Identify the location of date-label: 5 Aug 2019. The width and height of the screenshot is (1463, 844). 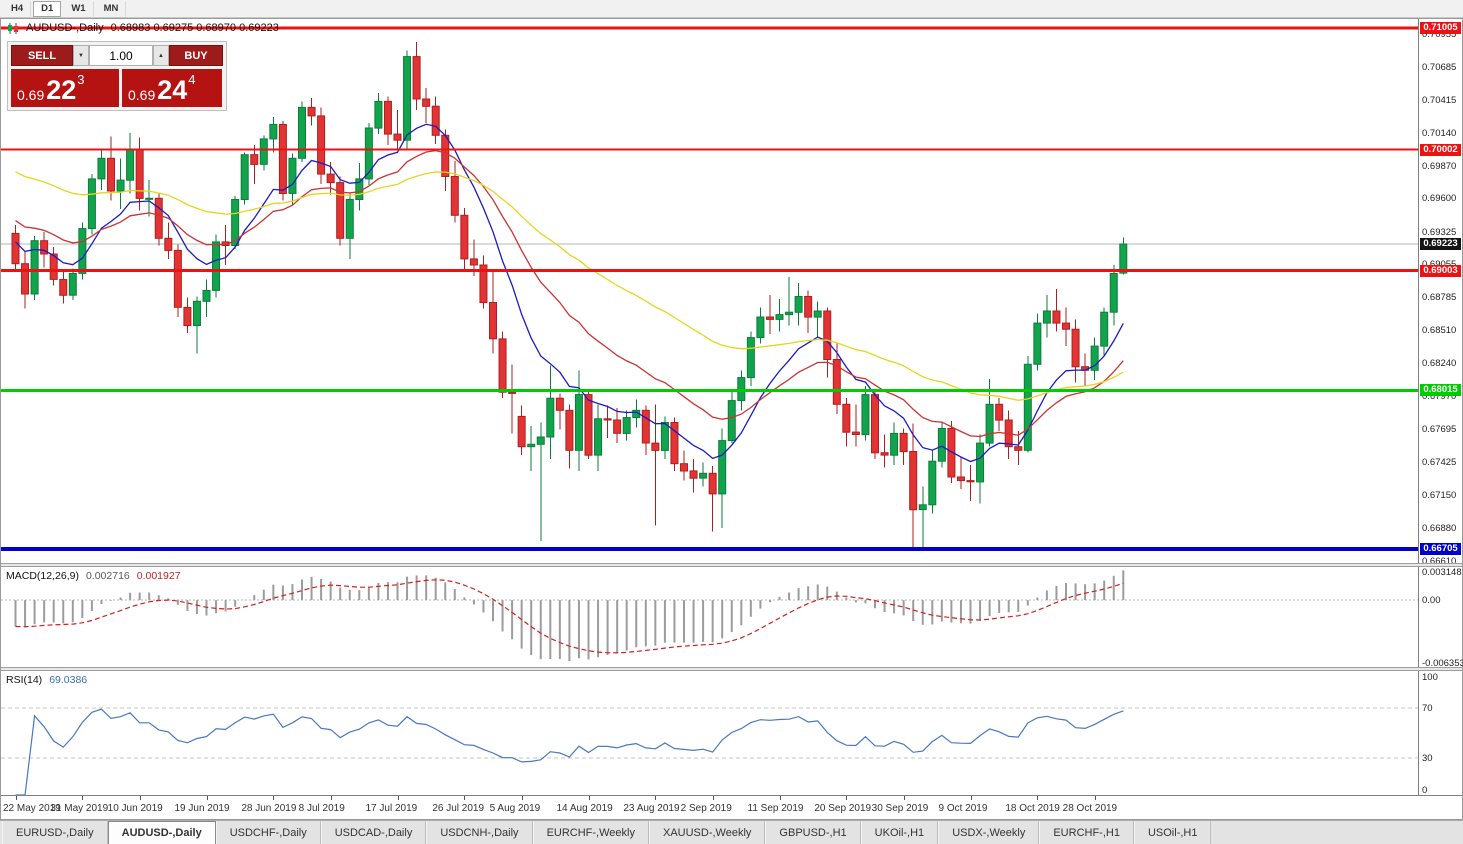
(515, 808).